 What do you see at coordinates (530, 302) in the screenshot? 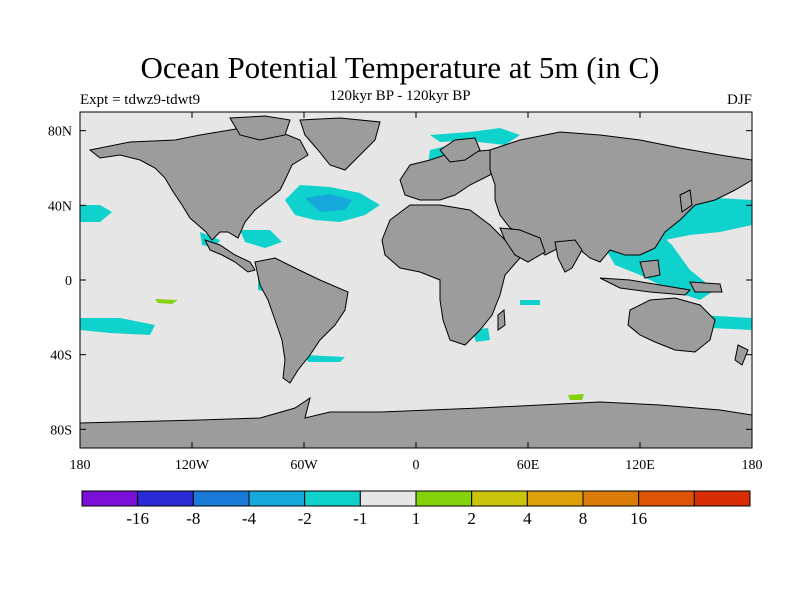
I see `anomaly-indian-ocean` at bounding box center [530, 302].